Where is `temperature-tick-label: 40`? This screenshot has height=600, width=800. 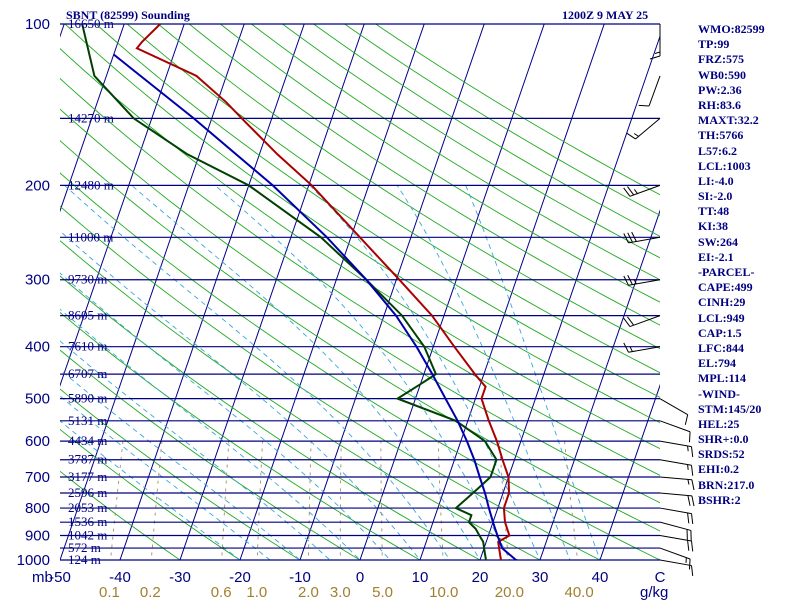
temperature-tick-label: 40 is located at coordinates (600, 577).